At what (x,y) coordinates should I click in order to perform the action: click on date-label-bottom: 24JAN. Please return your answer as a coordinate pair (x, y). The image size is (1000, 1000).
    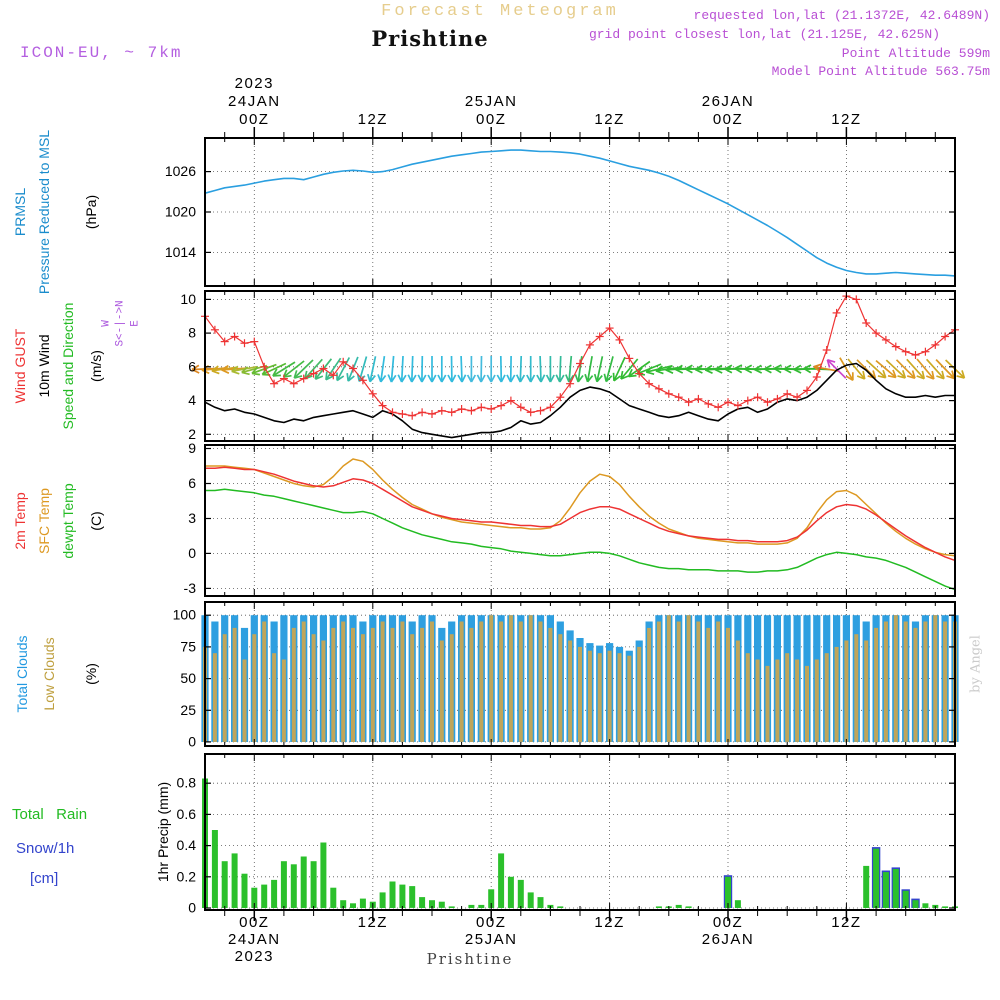
    Looking at the image, I should click on (254, 939).